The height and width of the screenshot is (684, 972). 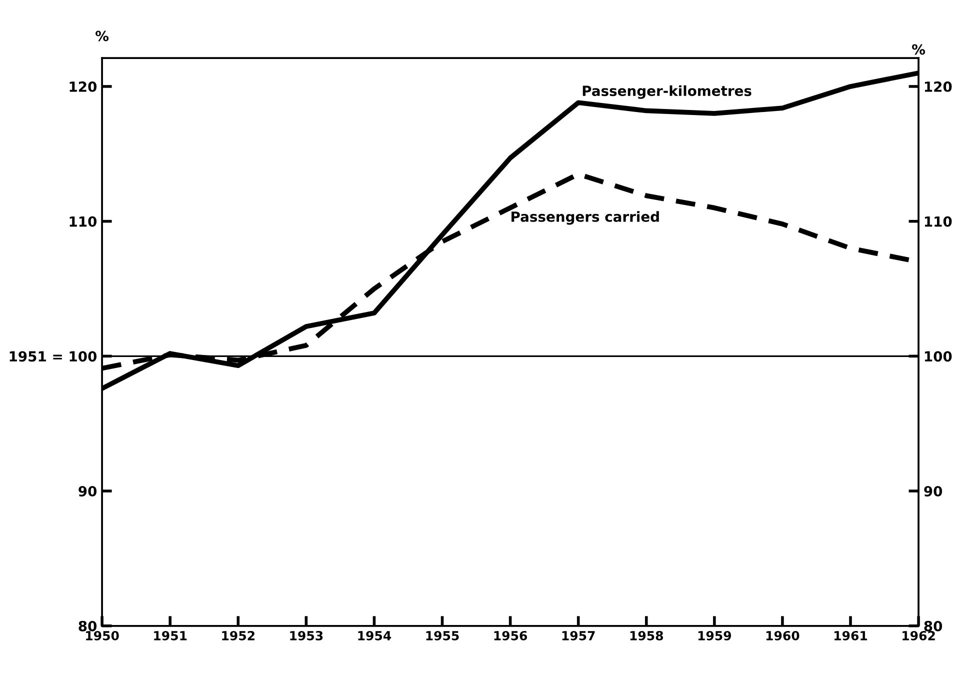 I want to click on y2-tick-label: 90, so click(x=933, y=491).